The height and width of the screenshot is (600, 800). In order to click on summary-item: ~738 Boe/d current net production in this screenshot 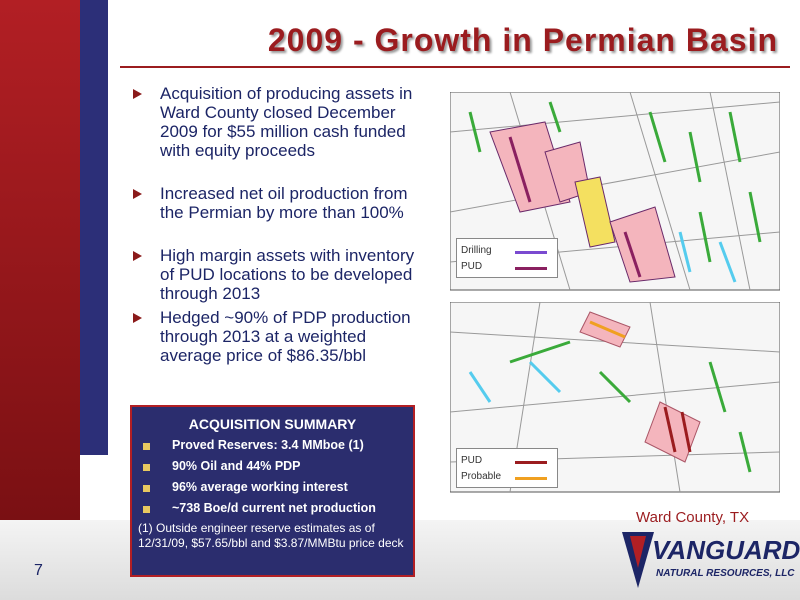, I will do `click(274, 508)`.